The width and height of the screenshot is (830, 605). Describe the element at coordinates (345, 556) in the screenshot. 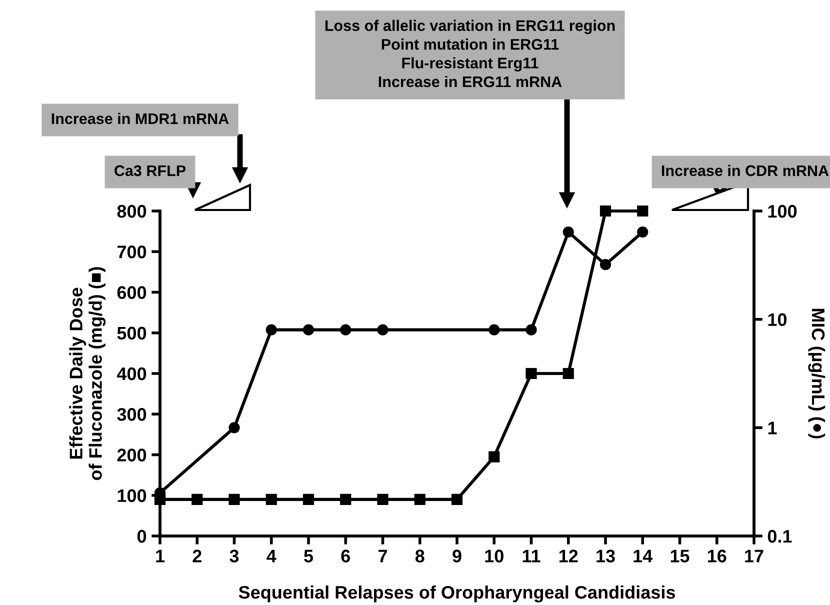

I see `x-tick-label: 6` at that location.